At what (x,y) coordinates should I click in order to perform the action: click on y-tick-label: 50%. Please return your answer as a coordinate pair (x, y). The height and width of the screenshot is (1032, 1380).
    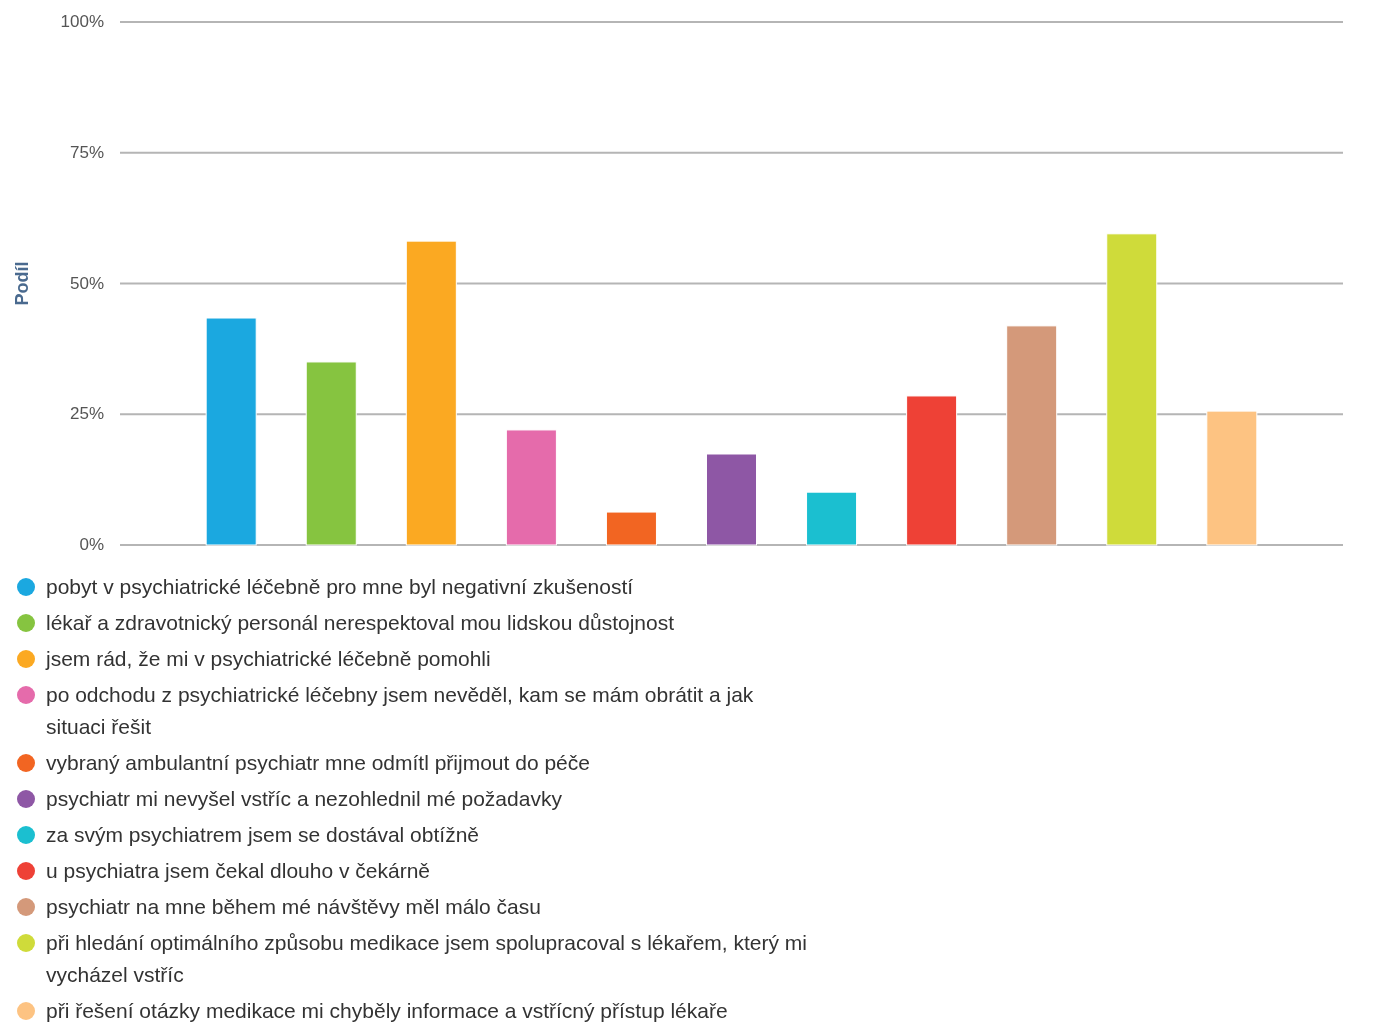
    Looking at the image, I should click on (86, 283).